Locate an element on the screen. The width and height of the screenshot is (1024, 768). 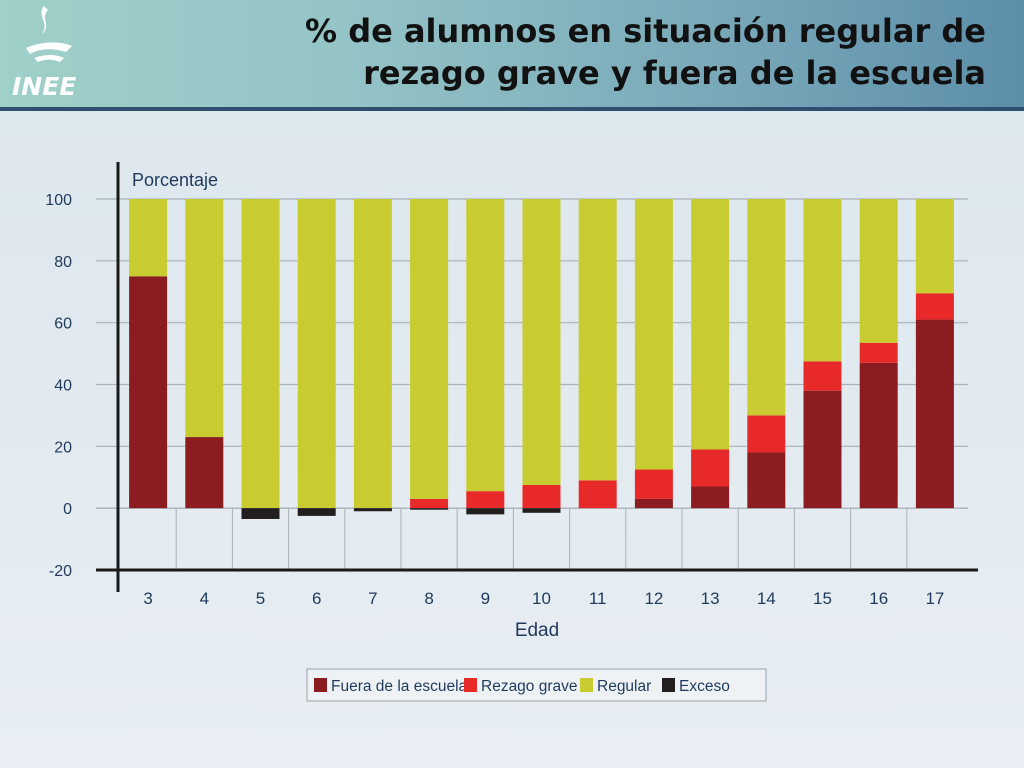
y-tick-label: -20 is located at coordinates (60, 571).